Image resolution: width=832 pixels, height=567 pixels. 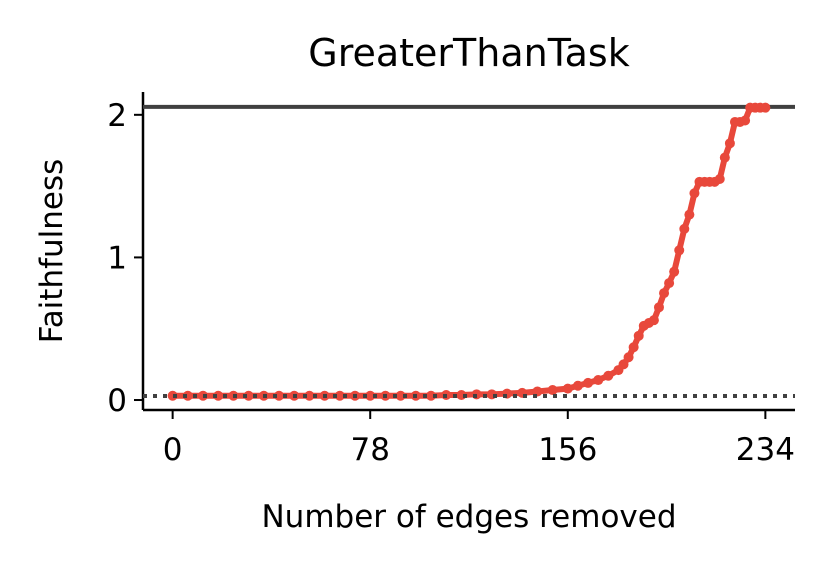 I want to click on chart-title: GreaterThanTask, so click(x=468, y=53).